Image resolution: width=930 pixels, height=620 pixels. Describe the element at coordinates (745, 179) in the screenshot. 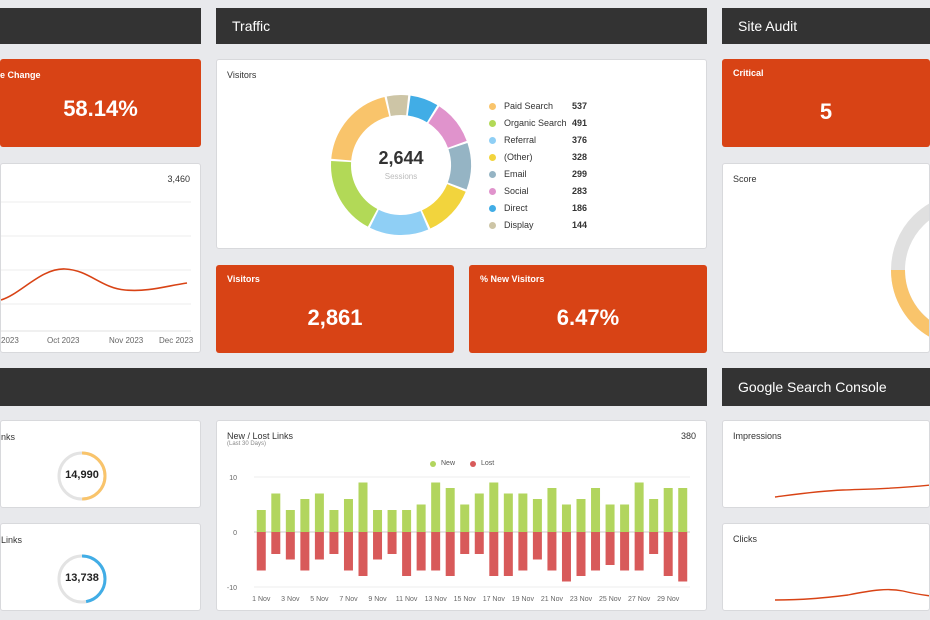

I see `score-label: Score` at that location.